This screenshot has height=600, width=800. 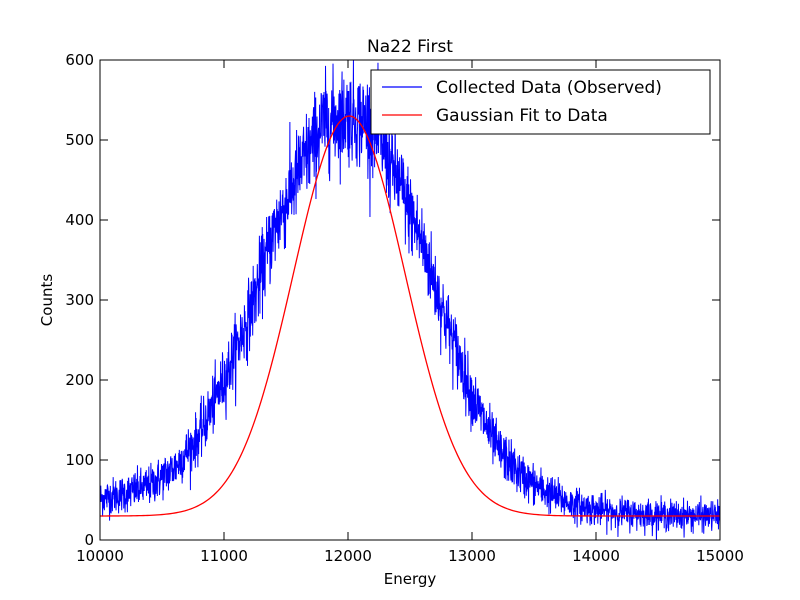 I want to click on chart-title: Na22 First, so click(x=410, y=47).